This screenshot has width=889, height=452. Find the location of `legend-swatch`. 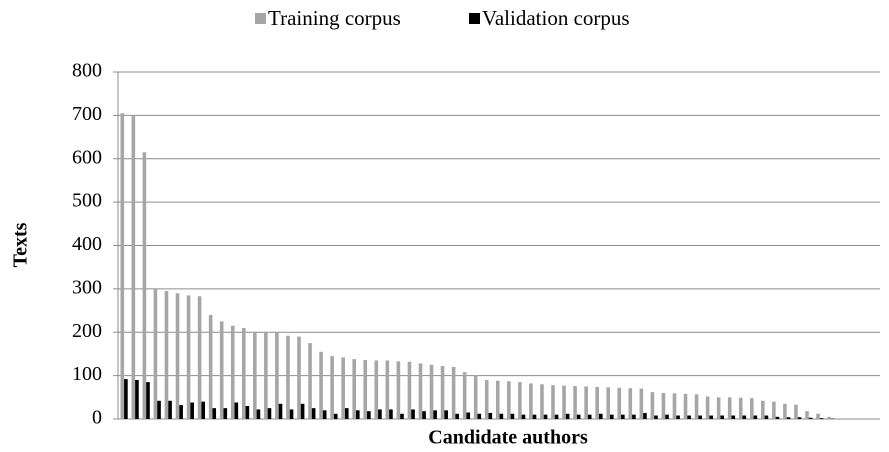

legend-swatch is located at coordinates (260, 18).